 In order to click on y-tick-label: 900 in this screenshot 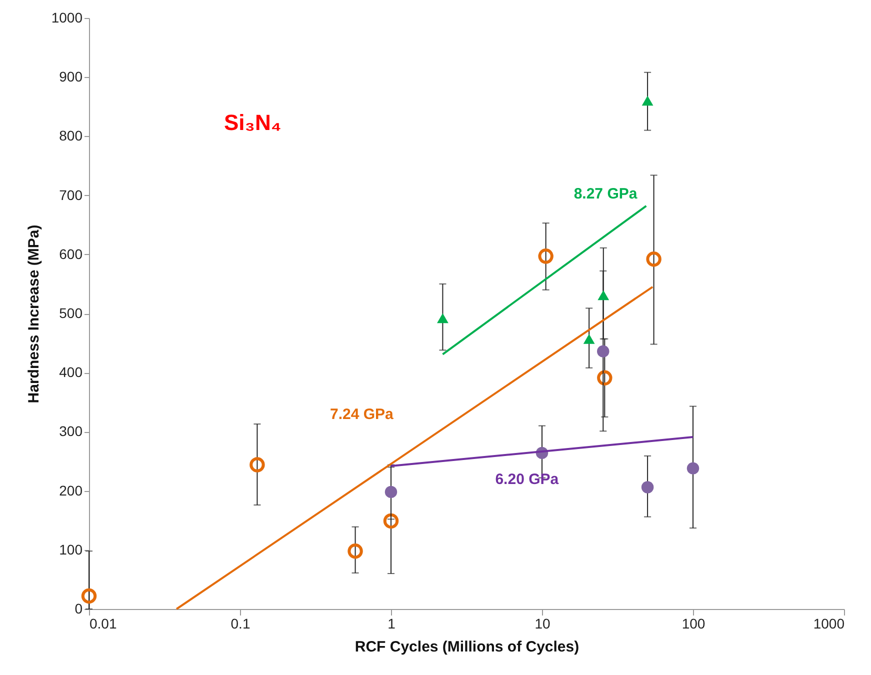, I will do `click(71, 76)`.